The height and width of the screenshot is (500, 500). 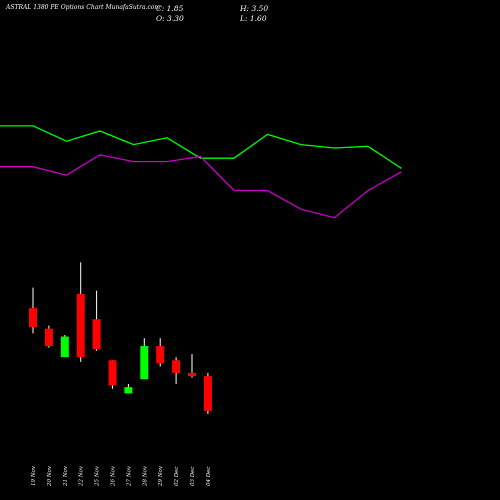 I want to click on x-tick-label: 03 Dec, so click(x=193, y=477).